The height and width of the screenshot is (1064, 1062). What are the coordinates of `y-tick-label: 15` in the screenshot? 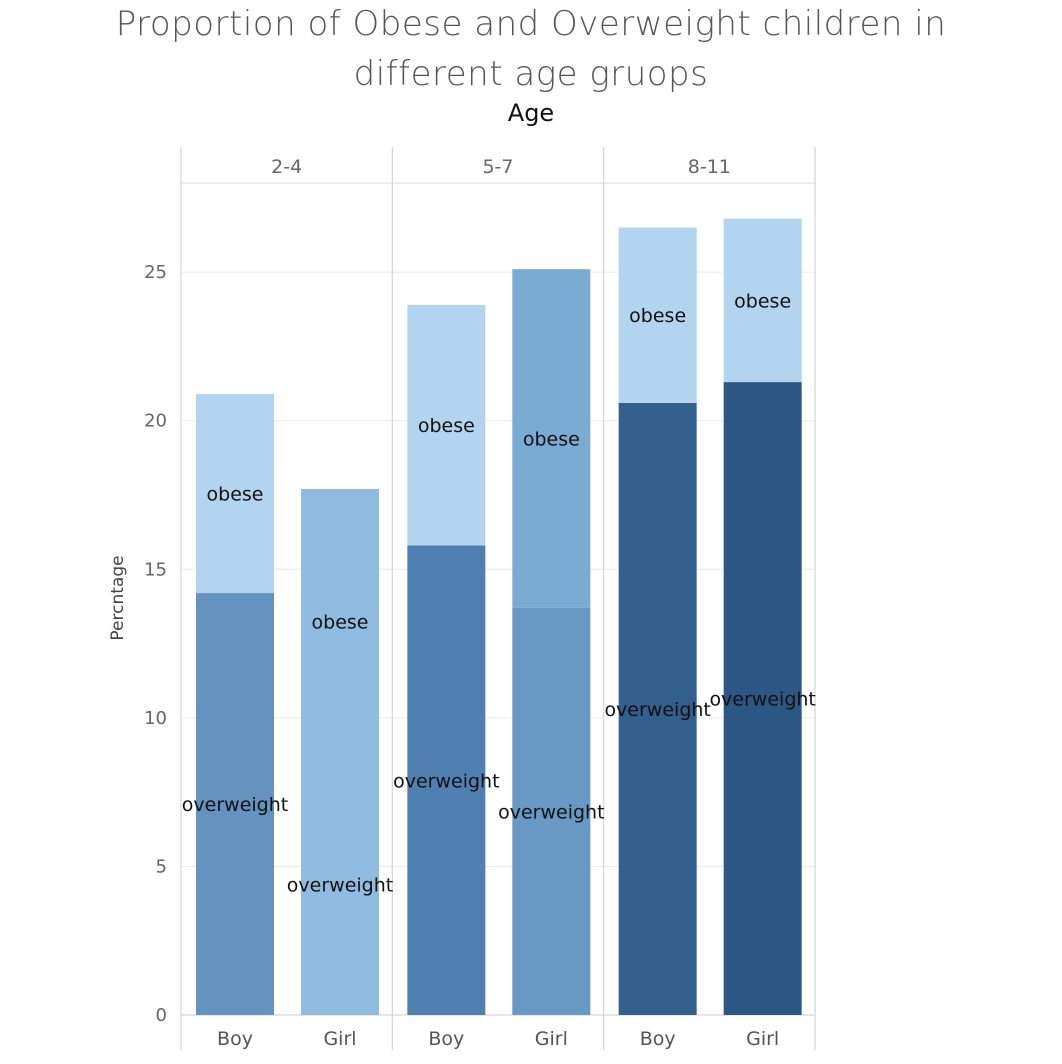 It's located at (155, 569).